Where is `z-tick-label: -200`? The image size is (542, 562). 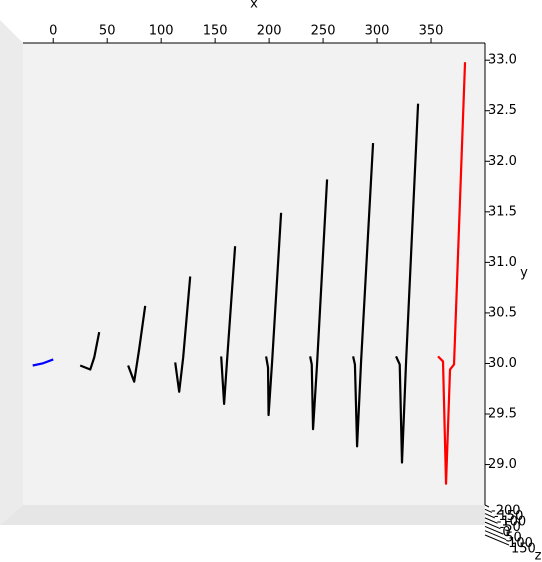
z-tick-label: -200 is located at coordinates (506, 511).